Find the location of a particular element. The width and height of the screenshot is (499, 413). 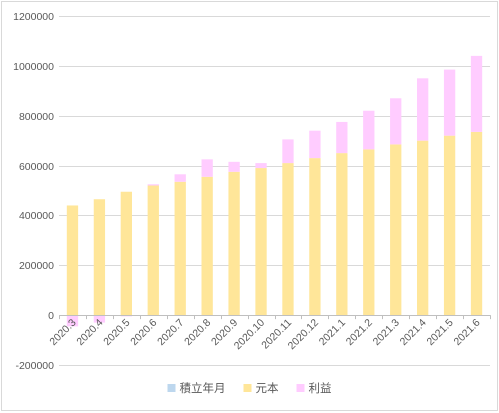

x-tick-label: 2020.8 is located at coordinates (197, 332).